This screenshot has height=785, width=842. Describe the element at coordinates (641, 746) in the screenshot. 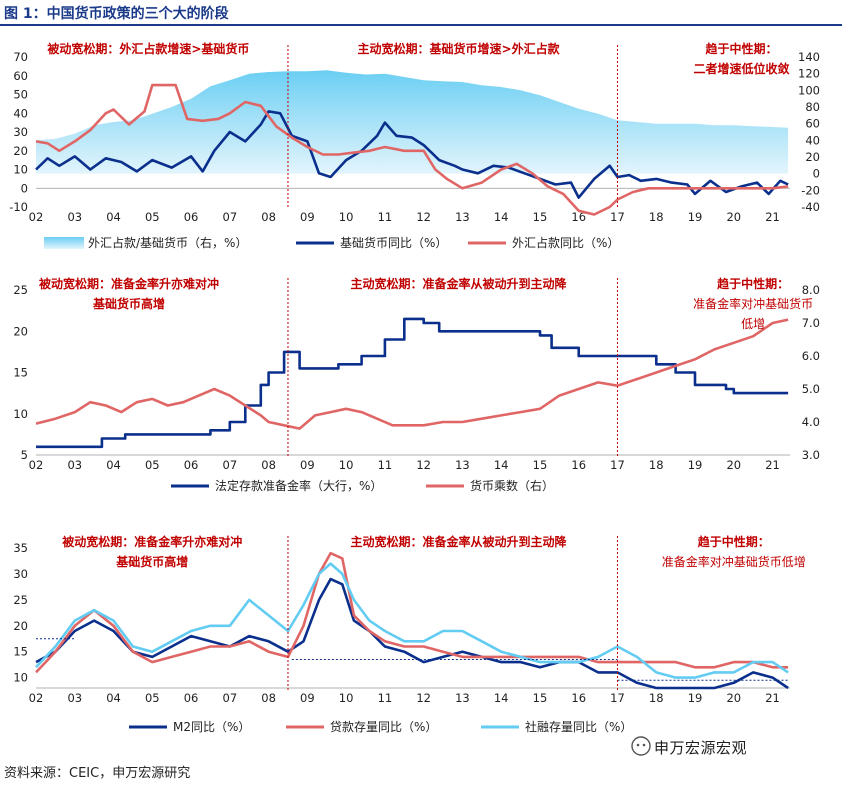

I see `wechat-logo-icon` at that location.